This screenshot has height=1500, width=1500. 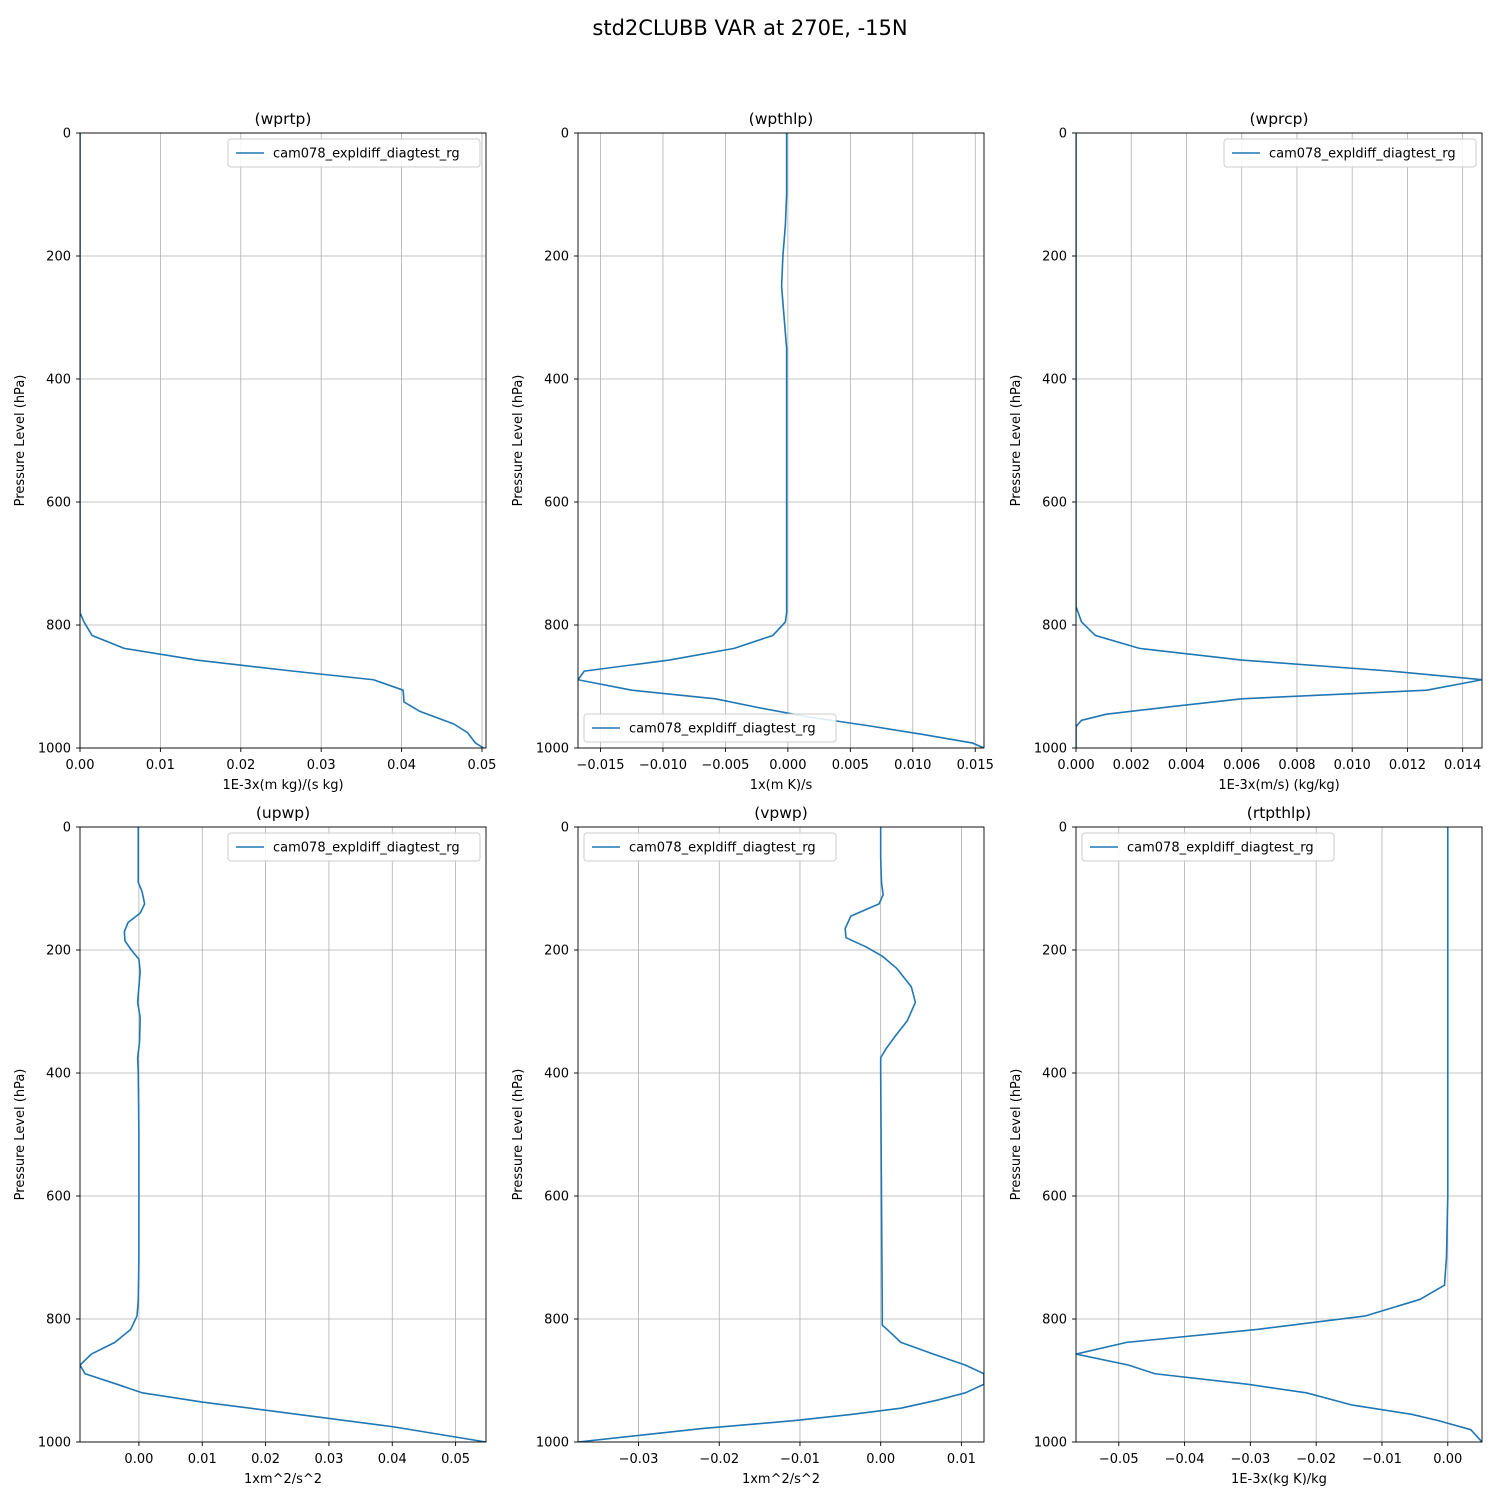 What do you see at coordinates (282, 785) in the screenshot?
I see `x-axis-label: 1E-3x(m kg)/(s kg)` at bounding box center [282, 785].